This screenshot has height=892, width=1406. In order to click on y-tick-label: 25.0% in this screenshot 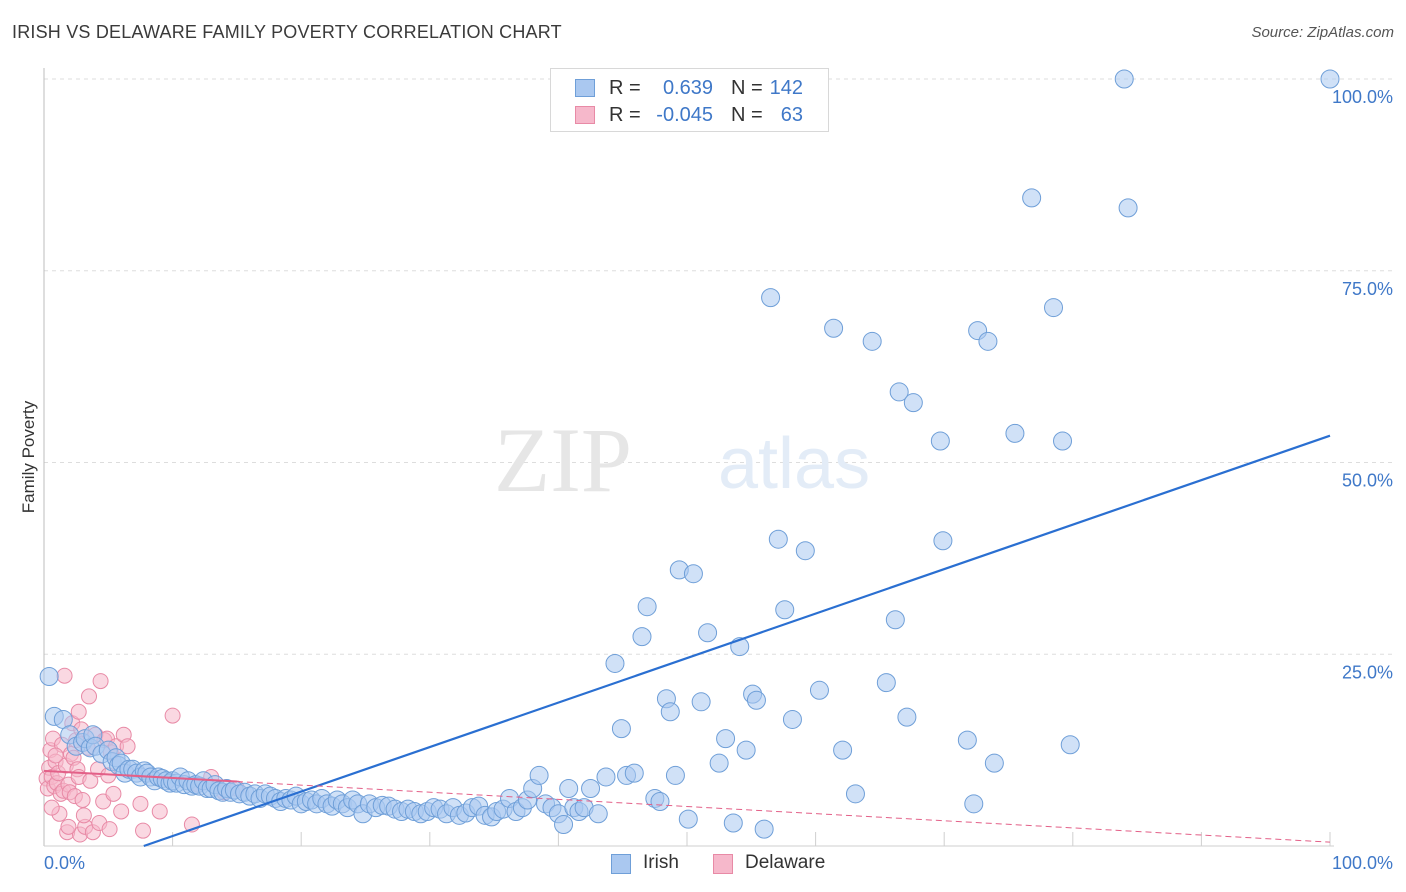, I will do `click(1367, 672)`.